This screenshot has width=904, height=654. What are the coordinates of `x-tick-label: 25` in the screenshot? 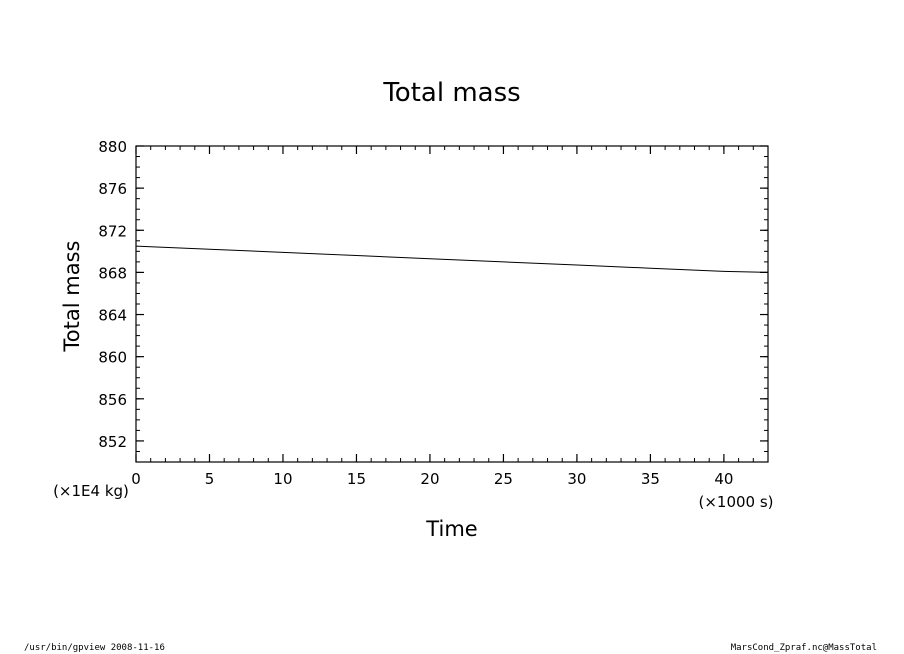 It's located at (503, 479).